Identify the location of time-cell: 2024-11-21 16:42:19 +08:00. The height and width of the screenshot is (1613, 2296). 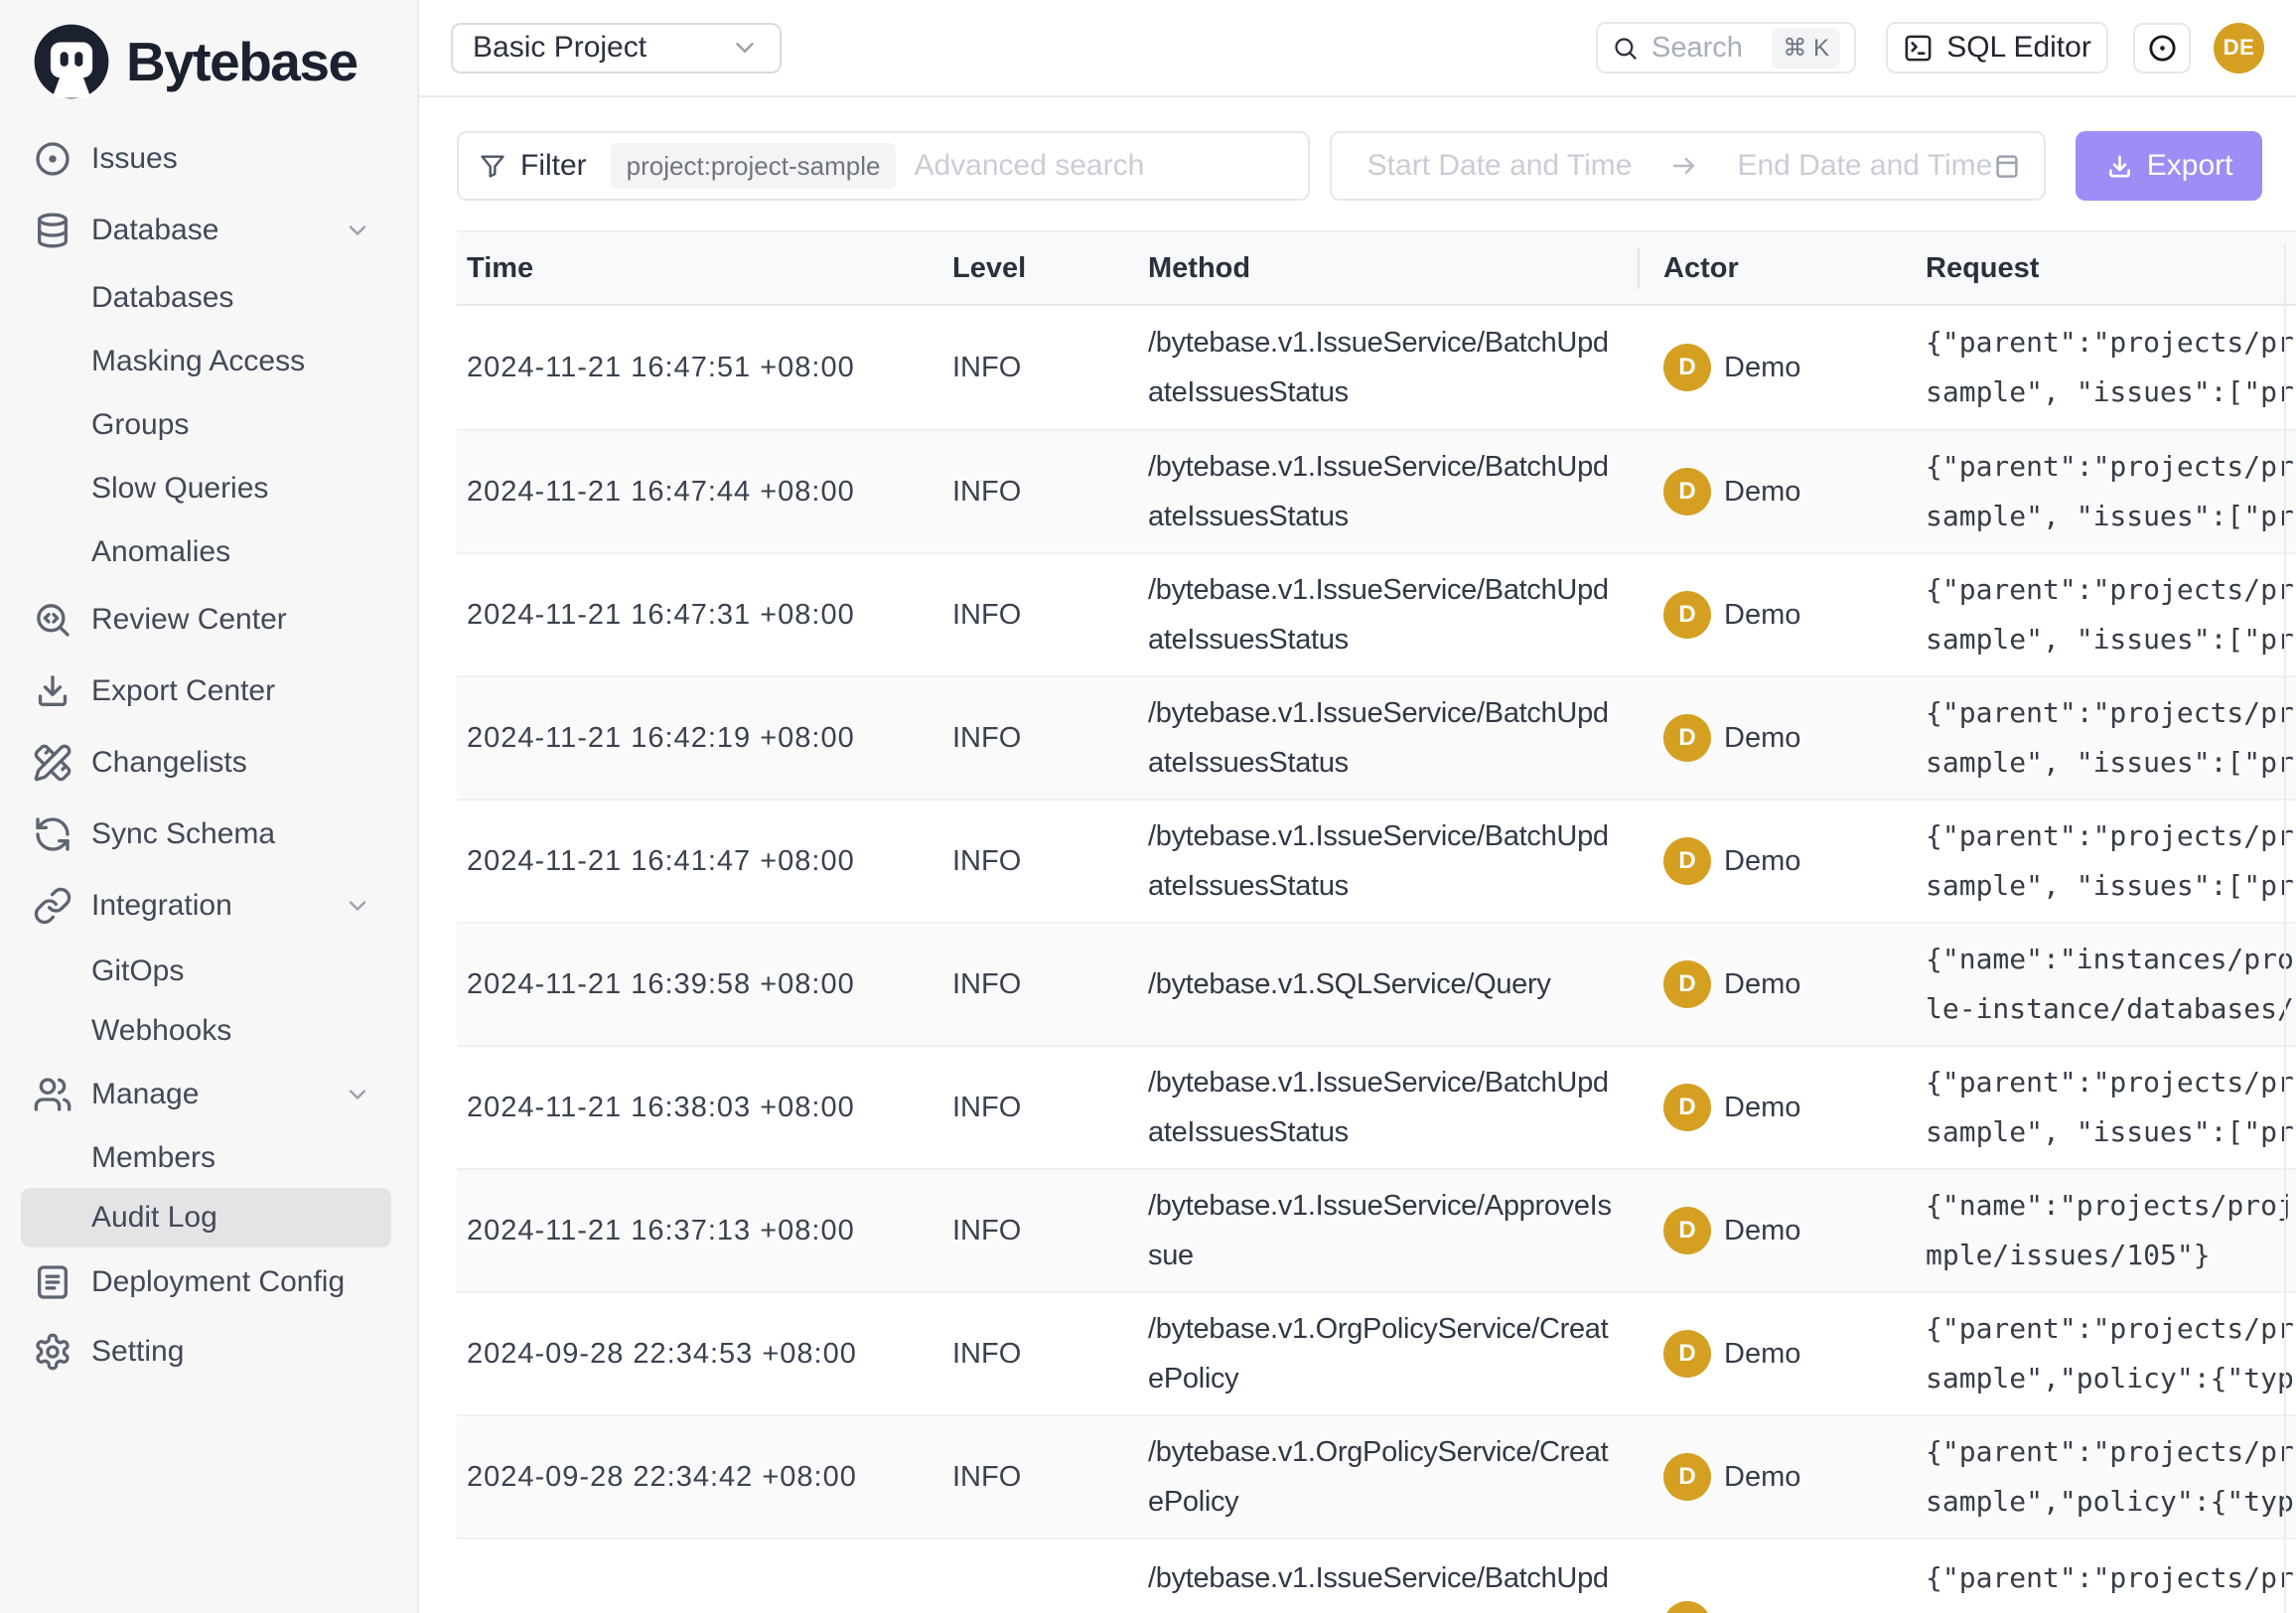
(661, 737).